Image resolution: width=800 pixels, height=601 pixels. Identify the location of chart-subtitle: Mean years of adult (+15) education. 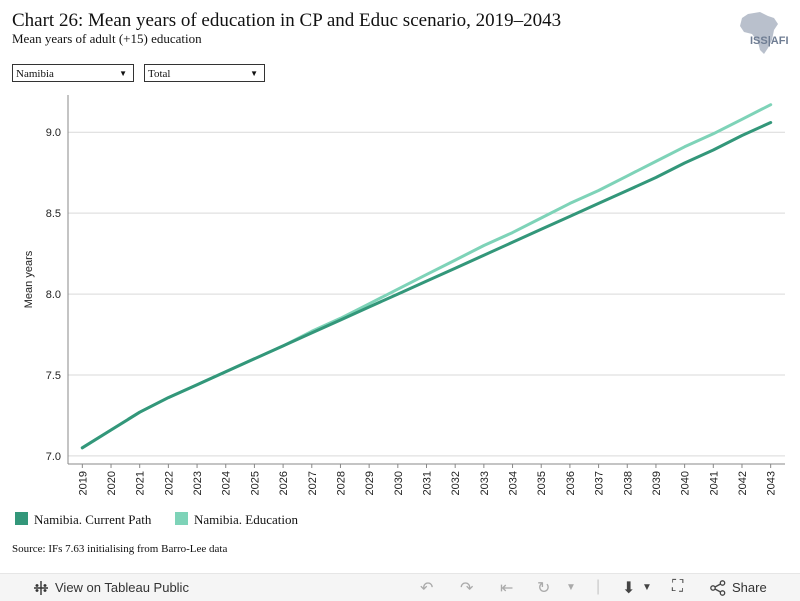
(107, 38).